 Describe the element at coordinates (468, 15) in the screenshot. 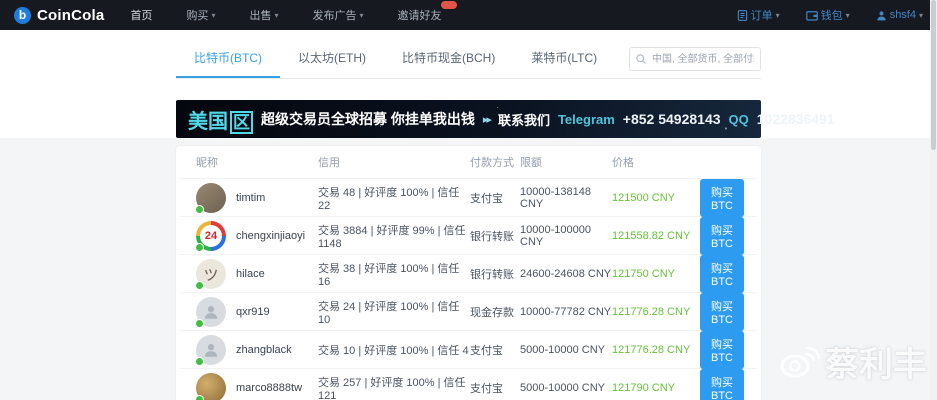

I see `top-navbar: b CoinCola 首页 购买 ▾ 出售 ▾ 发布广告 ▾ 邀请好友 订单 ▾` at that location.